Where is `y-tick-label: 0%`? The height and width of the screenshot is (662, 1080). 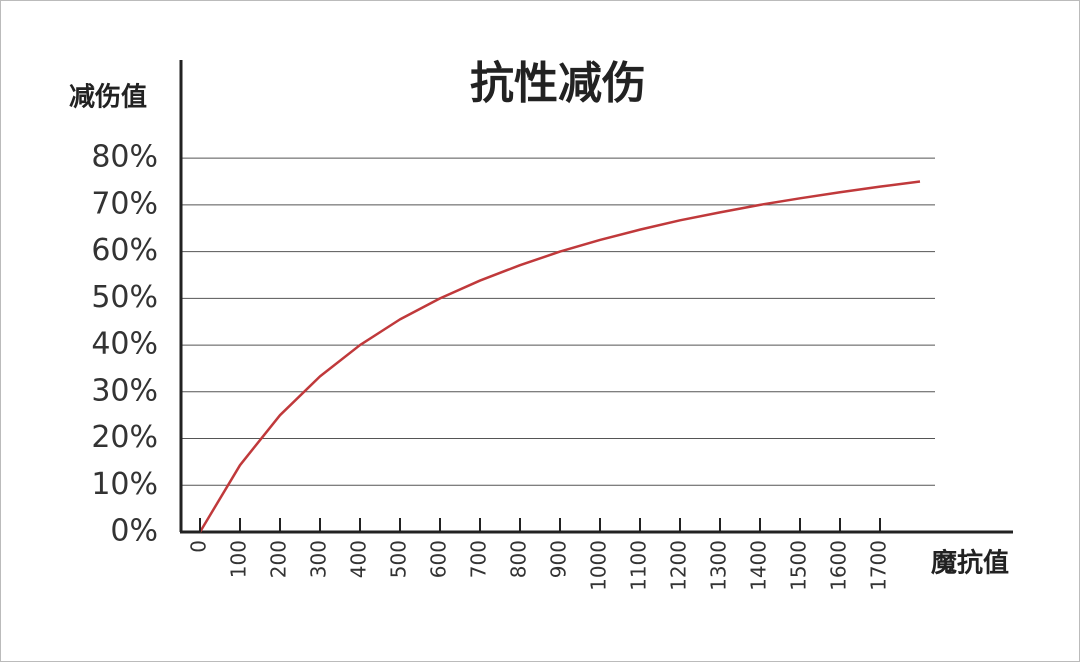 y-tick-label: 0% is located at coordinates (134, 531).